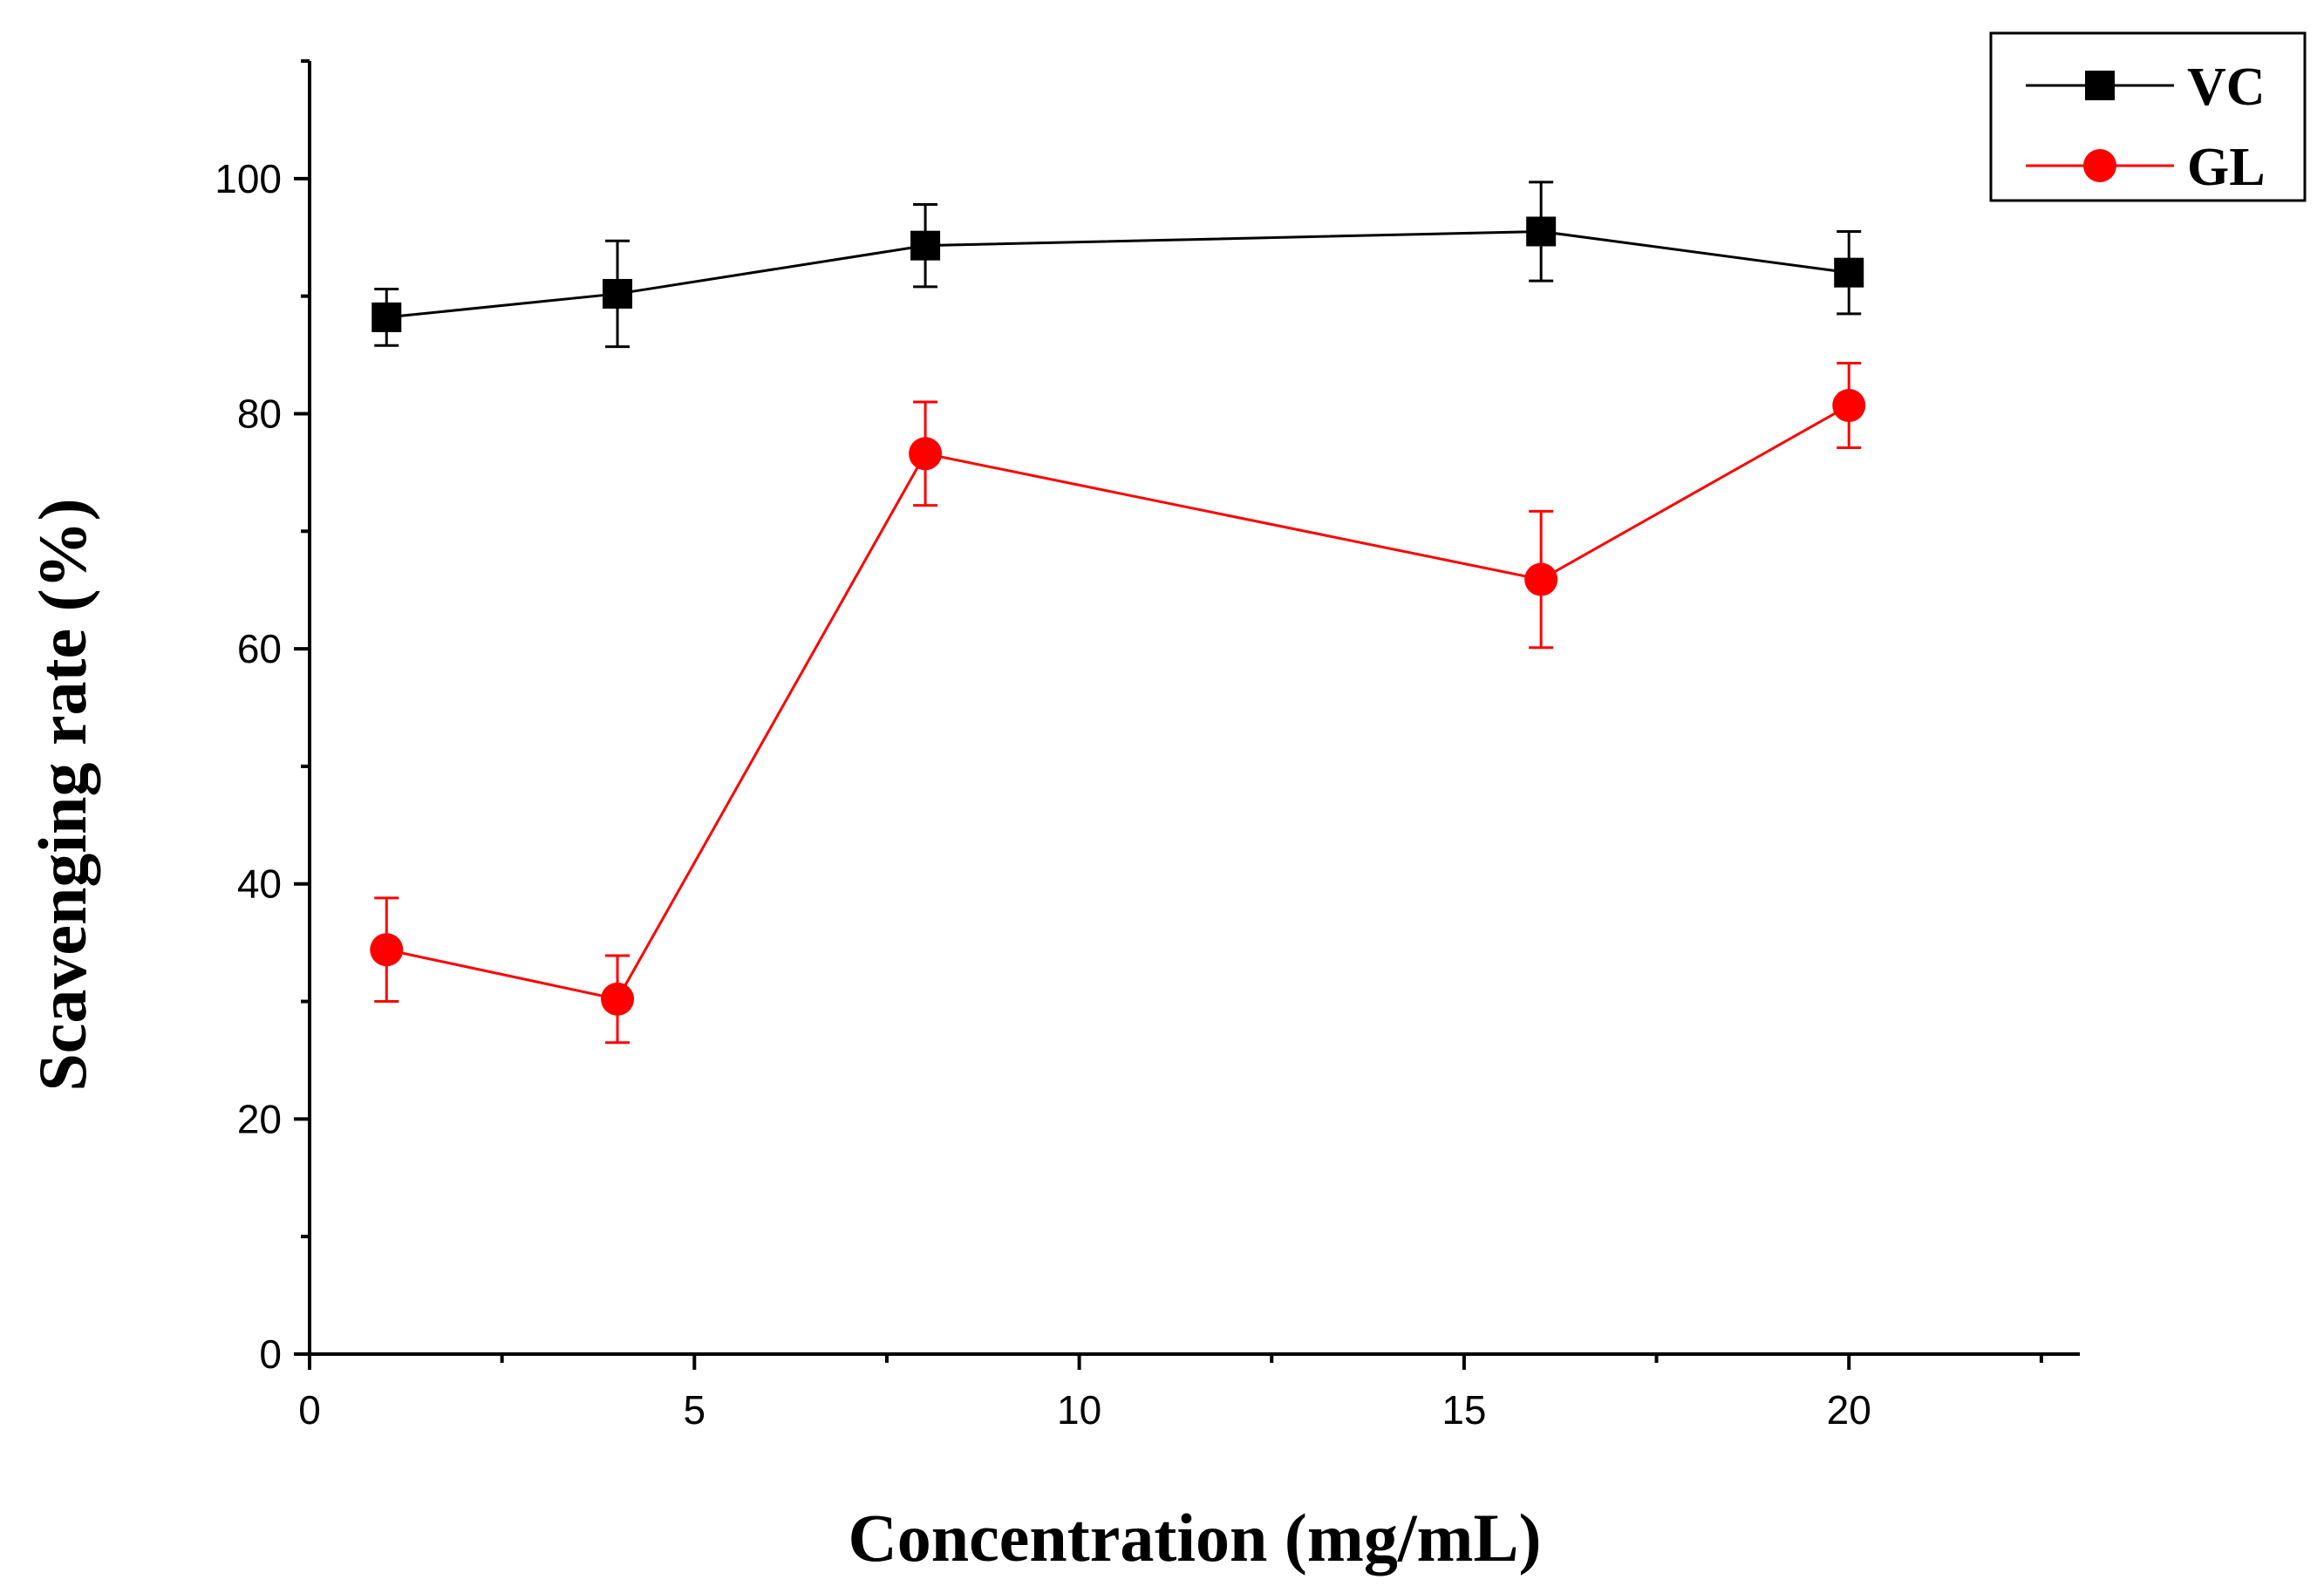  Describe the element at coordinates (1463, 1410) in the screenshot. I see `x-tick-label: 15` at that location.